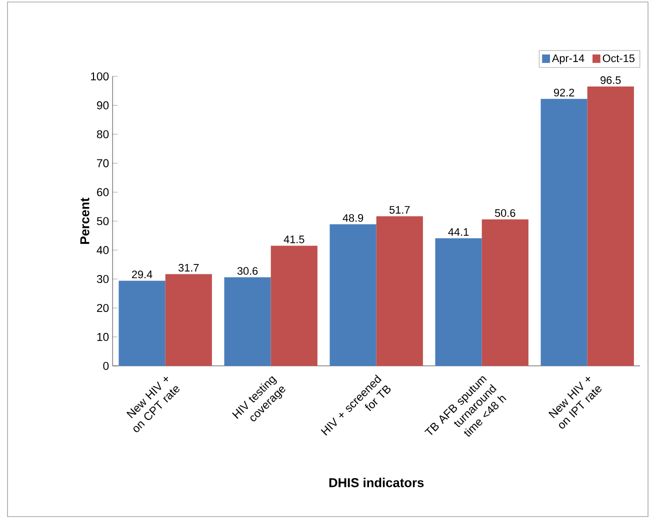 Image resolution: width=651 pixels, height=519 pixels. Describe the element at coordinates (188, 268) in the screenshot. I see `data-label: 31.7` at that location.